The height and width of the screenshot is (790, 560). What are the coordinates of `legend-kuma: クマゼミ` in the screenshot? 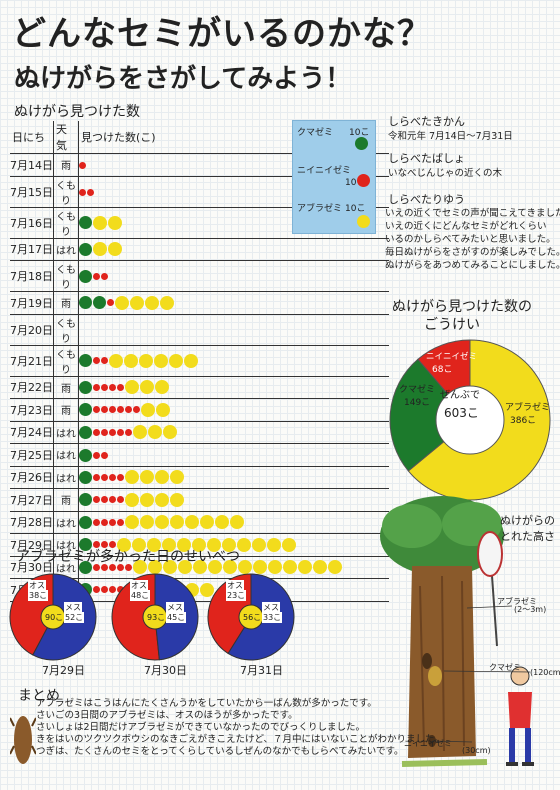 It's located at (315, 133).